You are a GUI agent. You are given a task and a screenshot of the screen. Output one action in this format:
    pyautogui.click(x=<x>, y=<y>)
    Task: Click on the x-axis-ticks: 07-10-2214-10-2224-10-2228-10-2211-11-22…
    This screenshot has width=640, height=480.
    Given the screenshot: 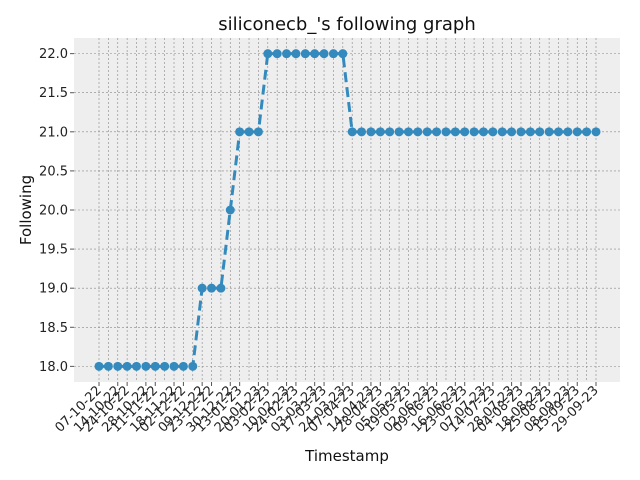 What is the action you would take?
    pyautogui.click(x=327, y=409)
    